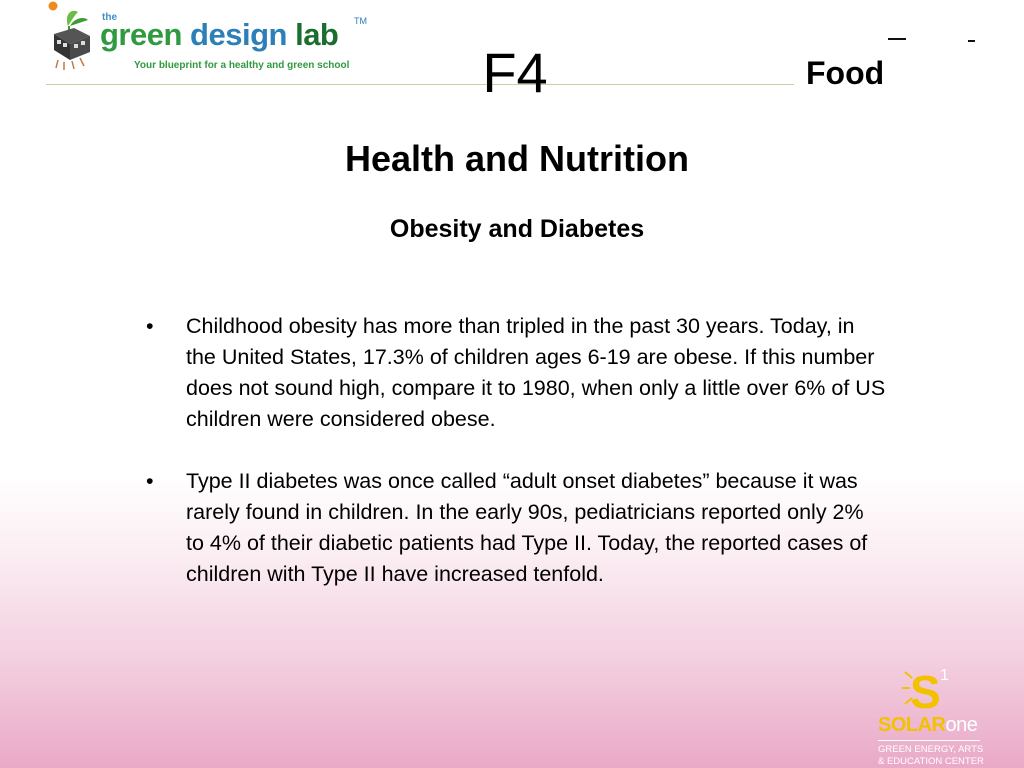  I want to click on solar-one-s-mark: S, so click(925, 690).